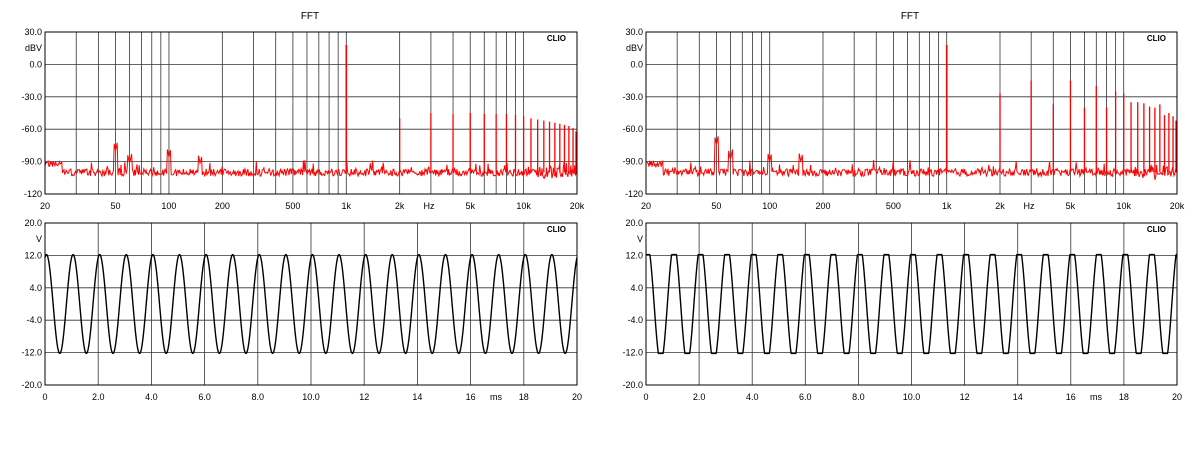  I want to click on x-tick-label: 200, so click(822, 206).